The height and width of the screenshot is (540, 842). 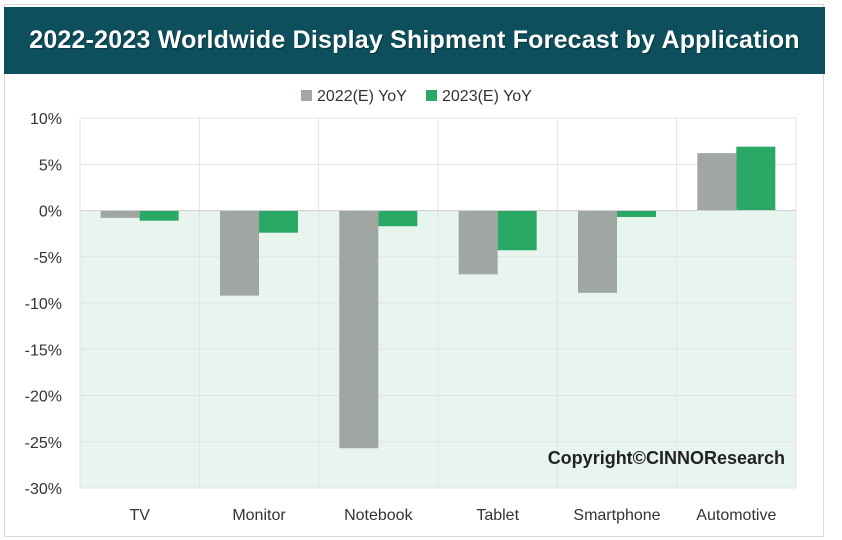 What do you see at coordinates (398, 218) in the screenshot?
I see `bar-2023-e-yoy-notebook` at bounding box center [398, 218].